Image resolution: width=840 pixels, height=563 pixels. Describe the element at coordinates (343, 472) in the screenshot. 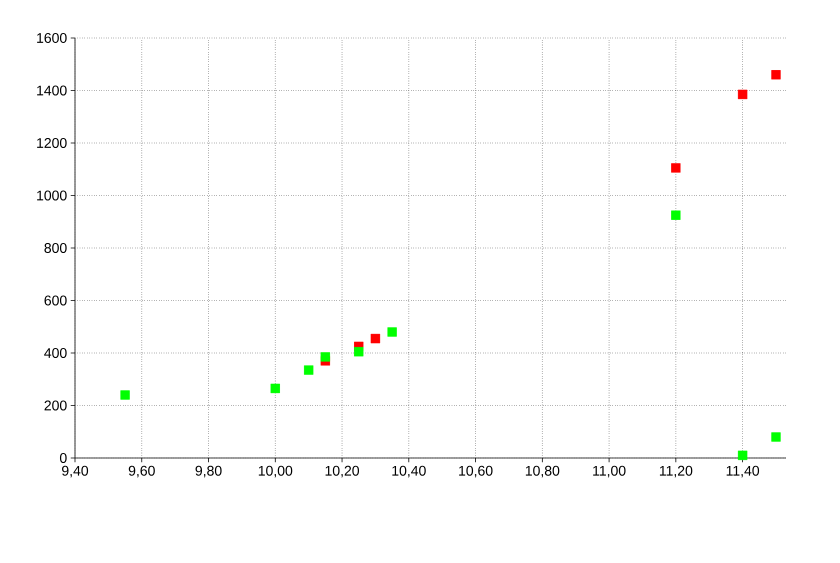

I see `x-tick-label: 10,20` at that location.